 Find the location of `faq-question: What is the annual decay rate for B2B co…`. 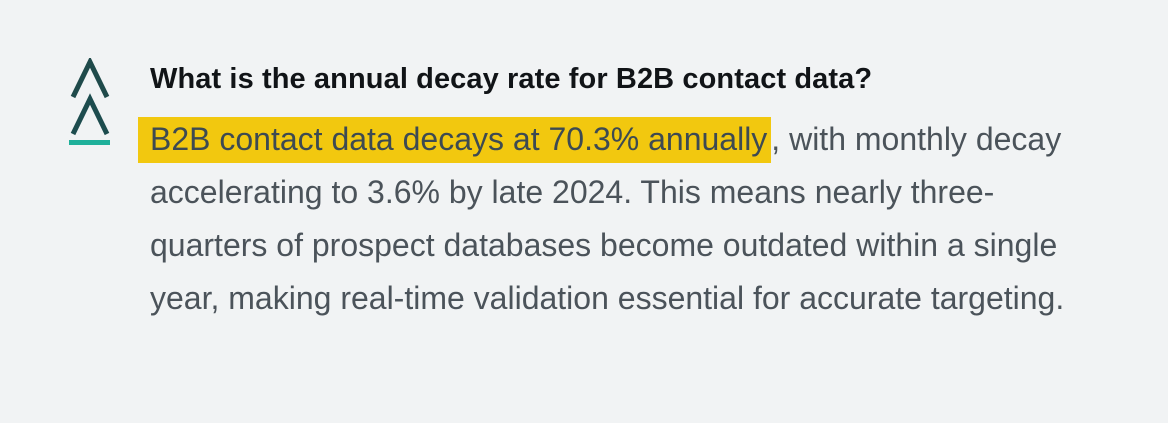

faq-question: What is the annual decay rate for B2B co… is located at coordinates (511, 79).